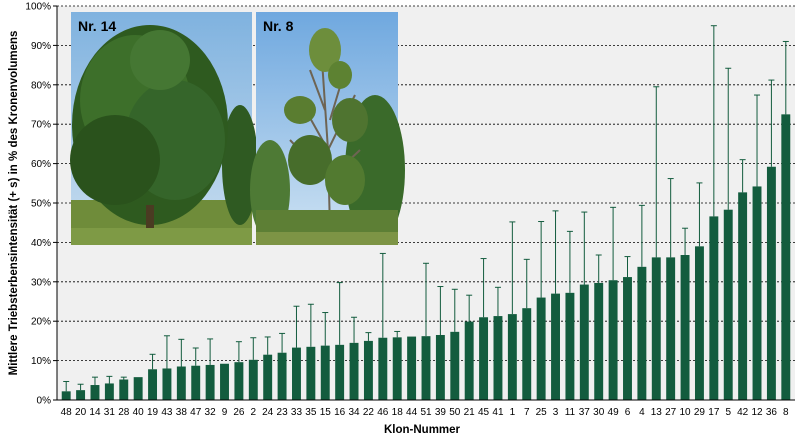 This screenshot has height=439, width=800. What do you see at coordinates (38, 7) in the screenshot?
I see `y-tick-label: 100%` at bounding box center [38, 7].